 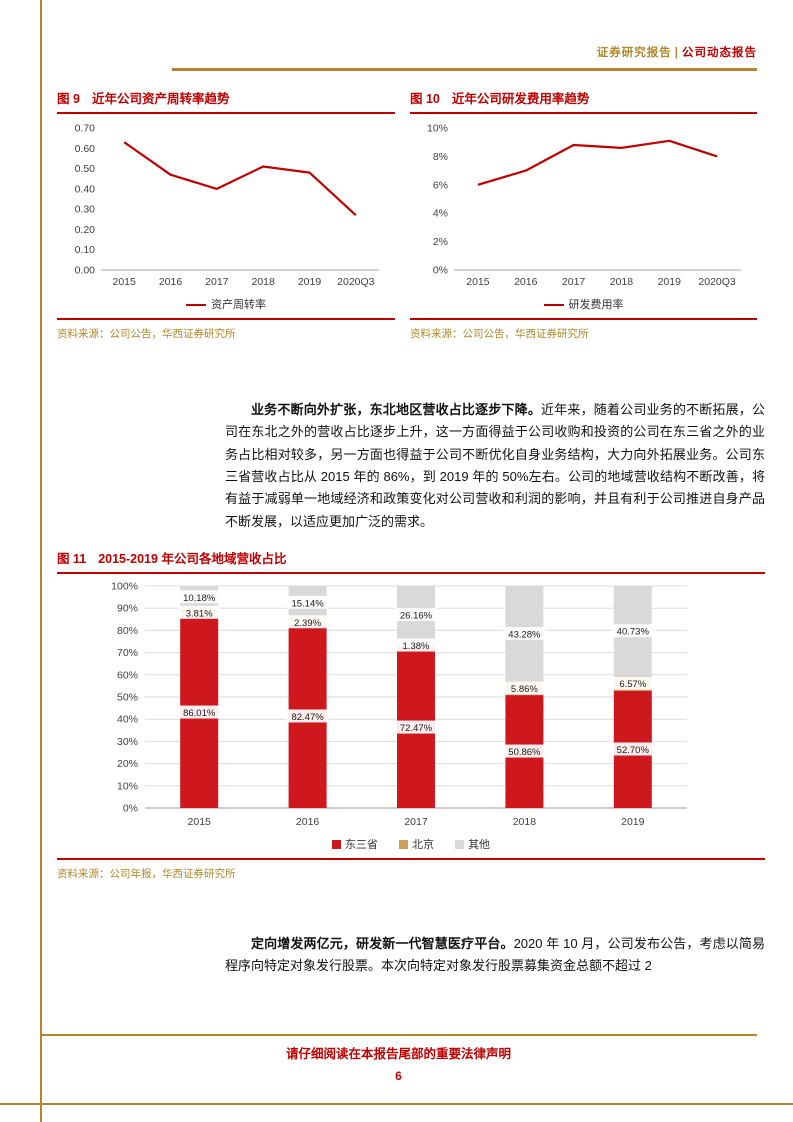 What do you see at coordinates (719, 53) in the screenshot?
I see `header-report-category: 公司动态报告` at bounding box center [719, 53].